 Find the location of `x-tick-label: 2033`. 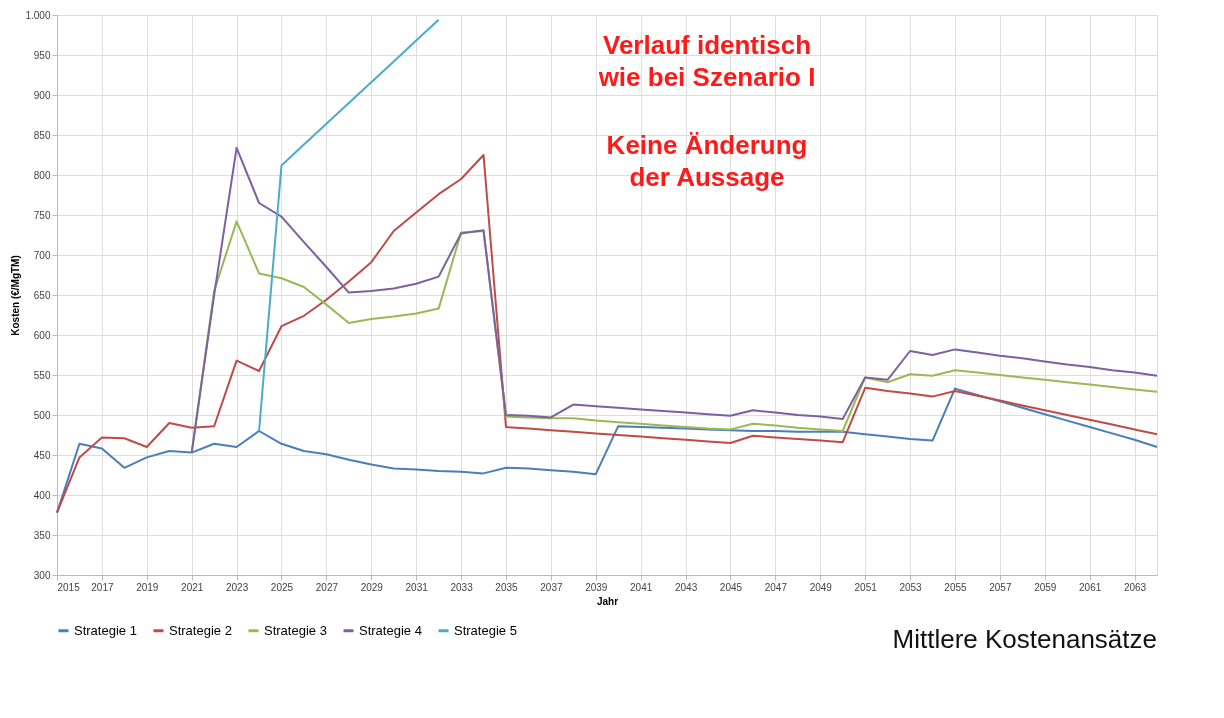

x-tick-label: 2033 is located at coordinates (462, 587).